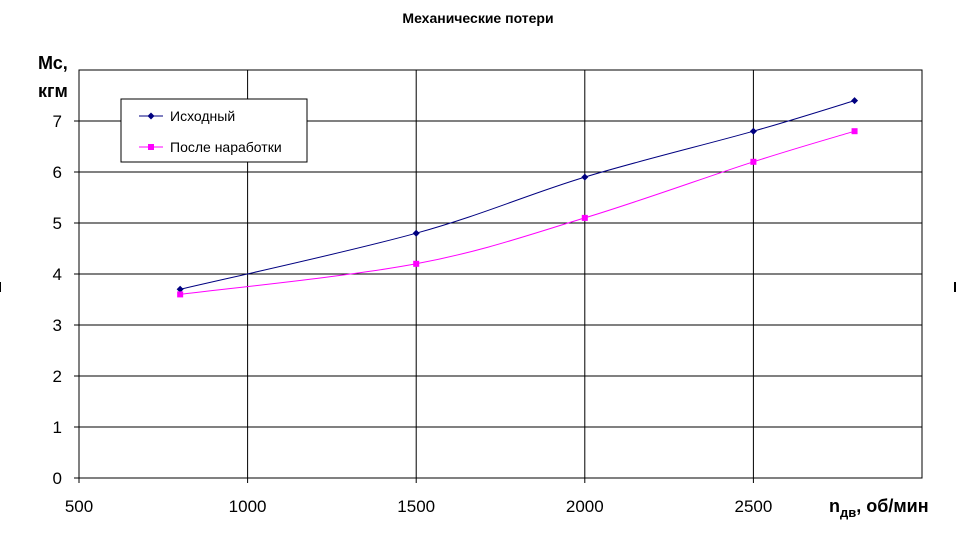 The width and height of the screenshot is (956, 551). Describe the element at coordinates (57, 478) in the screenshot. I see `y-tick-label-0: 0` at that location.